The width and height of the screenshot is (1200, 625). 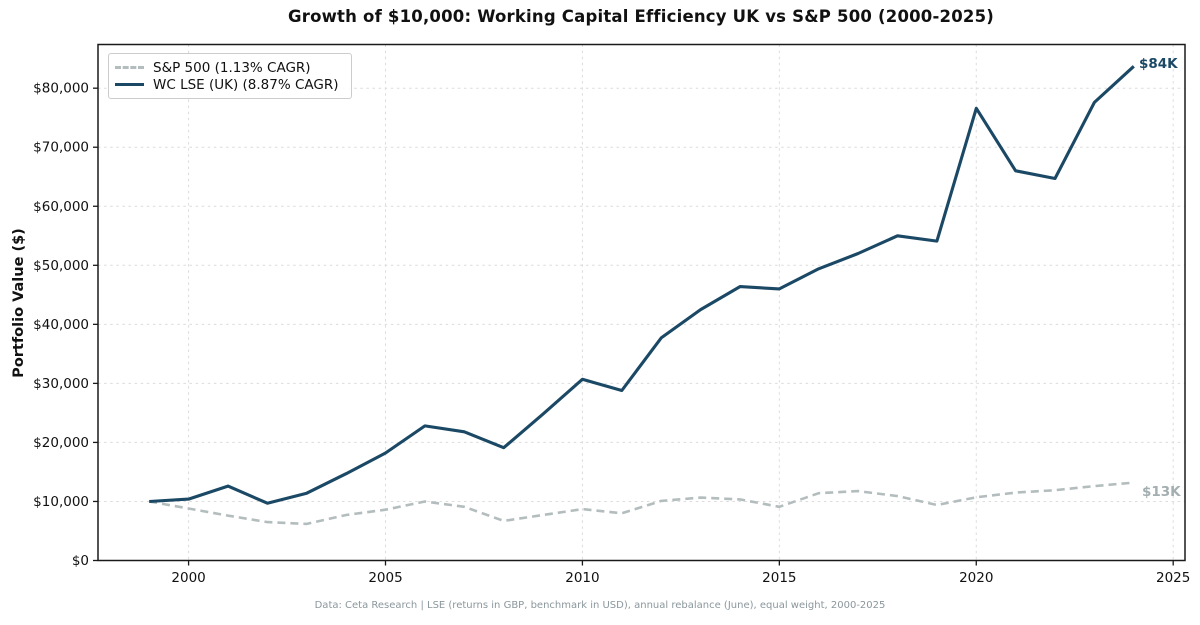 I want to click on x-tick-label: 2025, so click(x=1173, y=578).